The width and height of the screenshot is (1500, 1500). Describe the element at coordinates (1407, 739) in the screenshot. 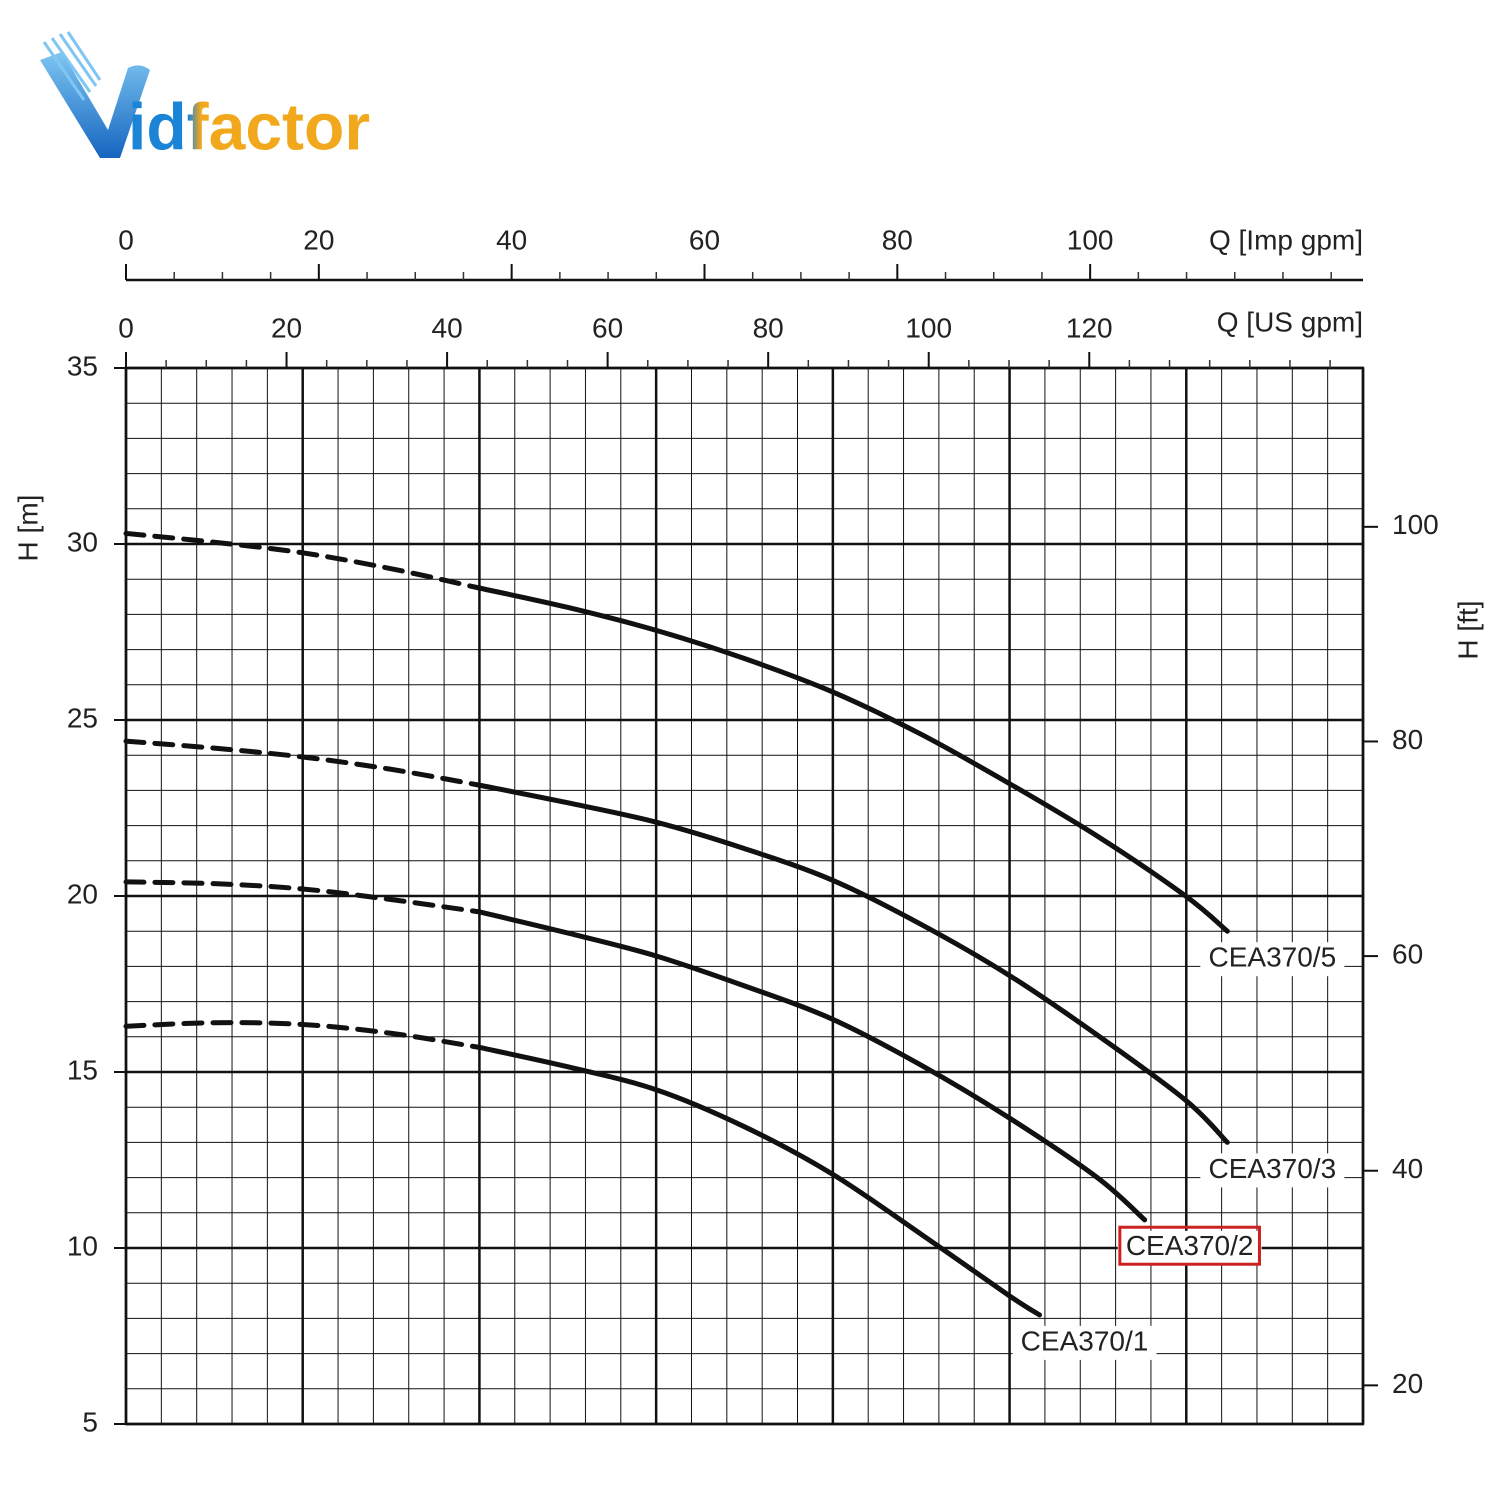

I see `y2-tick-label: 80` at that location.